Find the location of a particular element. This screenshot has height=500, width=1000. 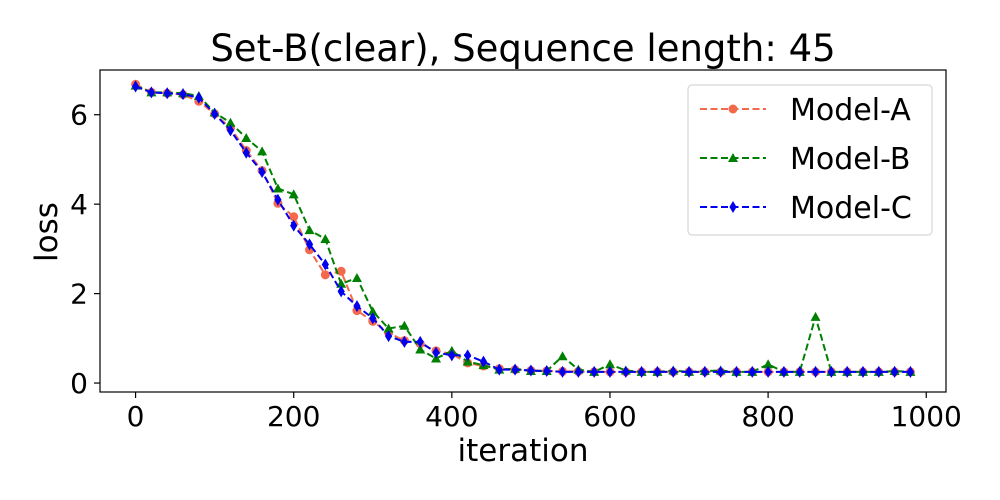

y-tick-label: 6 is located at coordinates (79, 115).